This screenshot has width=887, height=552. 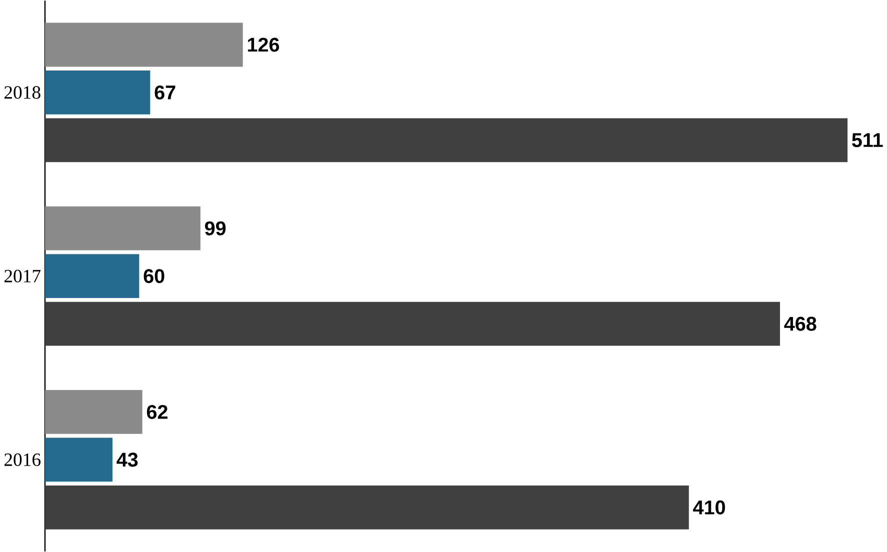 What do you see at coordinates (215, 228) in the screenshot?
I see `data-label: 99` at bounding box center [215, 228].